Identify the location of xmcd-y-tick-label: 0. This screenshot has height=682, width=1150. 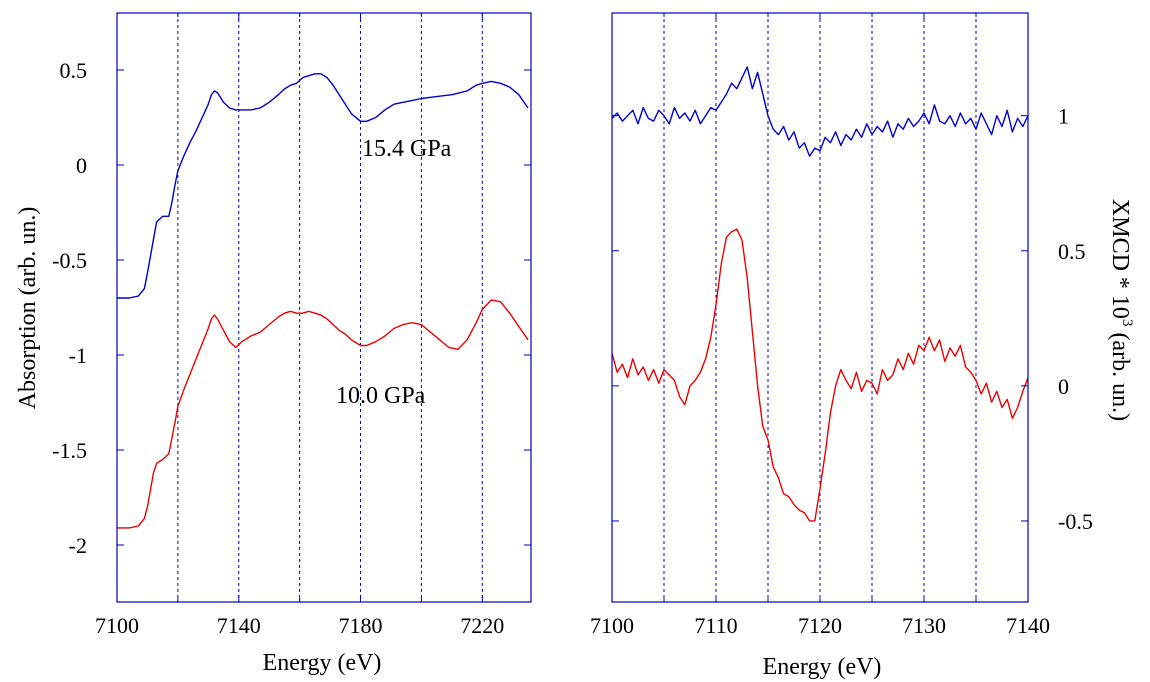
(1063, 386).